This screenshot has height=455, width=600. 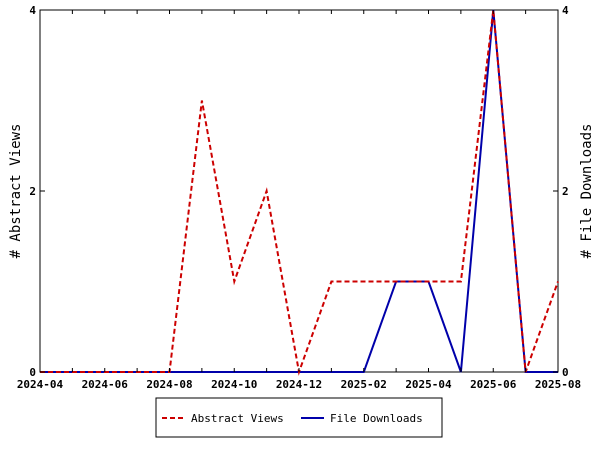 I want to click on x-tick-label: 2024-08, so click(x=169, y=384).